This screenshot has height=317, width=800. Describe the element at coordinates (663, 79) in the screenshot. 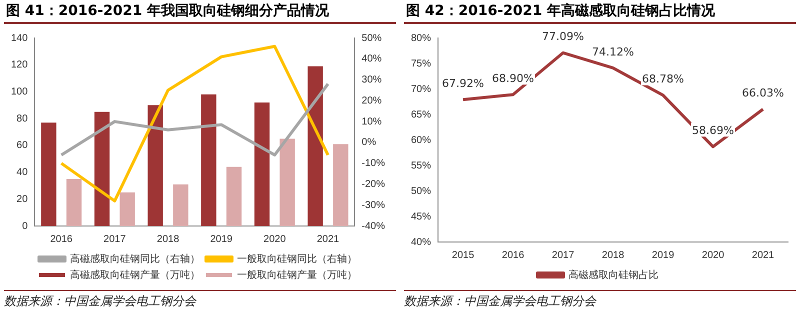

I see `data-label: 68.78%` at that location.